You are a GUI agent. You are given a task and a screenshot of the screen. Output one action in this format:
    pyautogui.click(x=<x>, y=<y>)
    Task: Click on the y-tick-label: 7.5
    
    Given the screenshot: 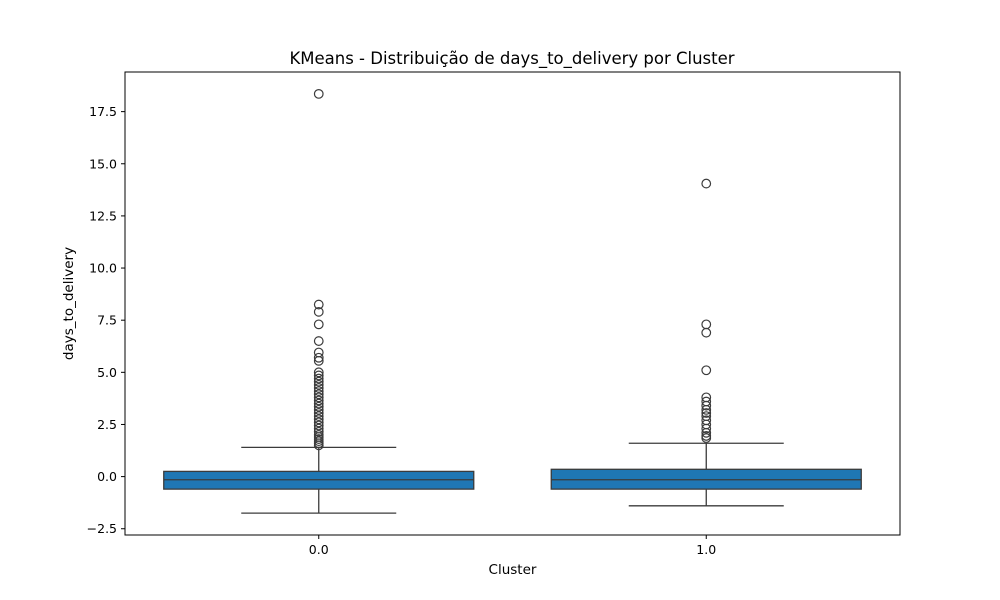 What is the action you would take?
    pyautogui.click(x=107, y=320)
    